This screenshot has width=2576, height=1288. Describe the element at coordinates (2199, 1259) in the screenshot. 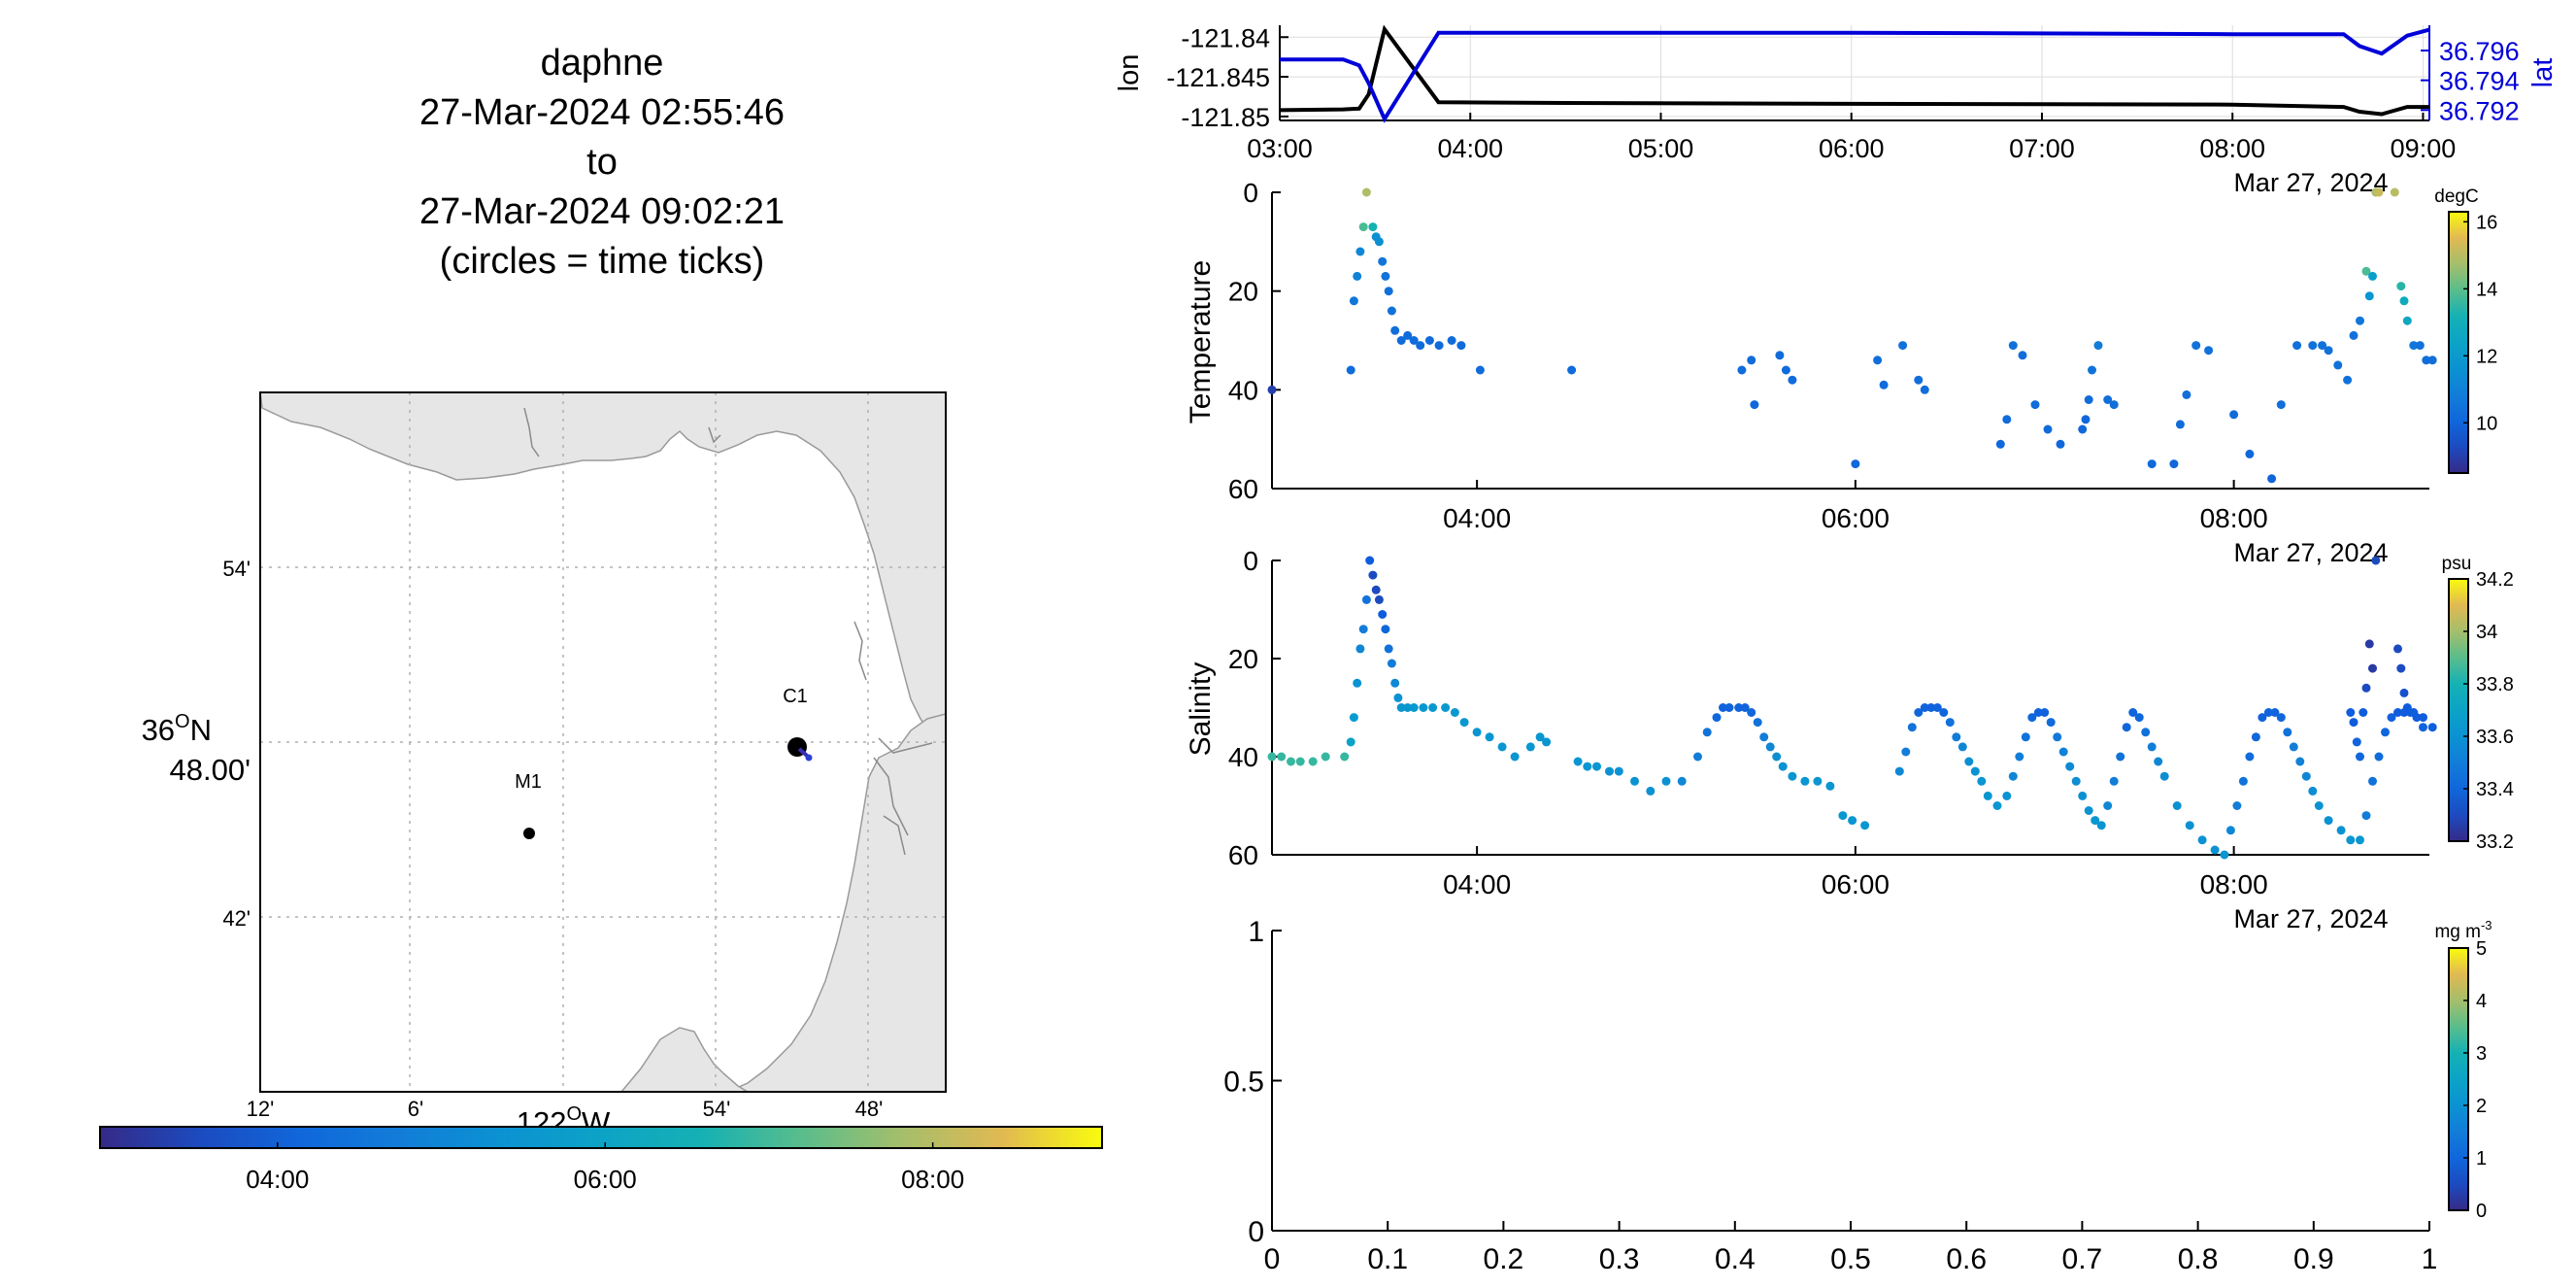

I see `empty-xtick-label: 0.8` at that location.